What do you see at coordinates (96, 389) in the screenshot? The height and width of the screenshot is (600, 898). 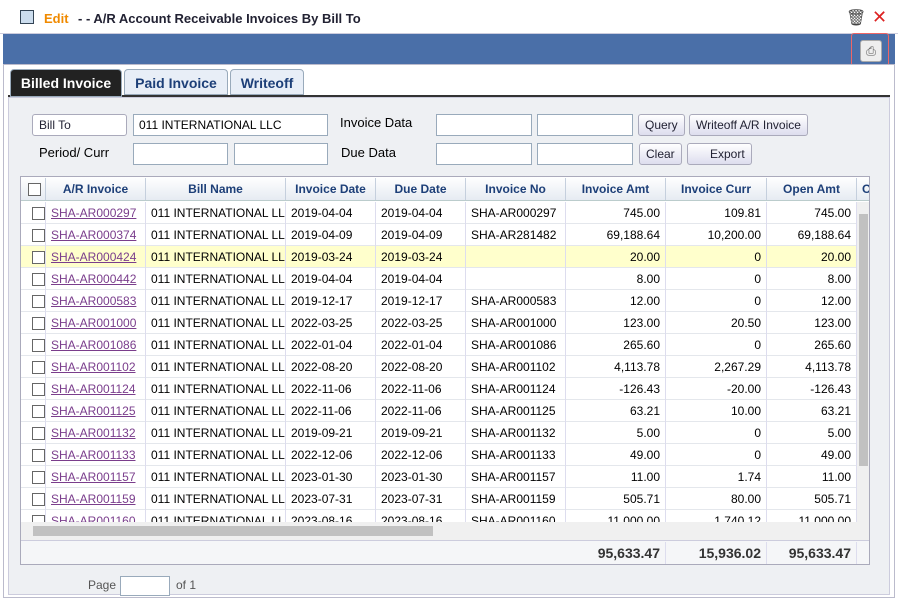 I see `invoice-link: SHA-AR001124` at bounding box center [96, 389].